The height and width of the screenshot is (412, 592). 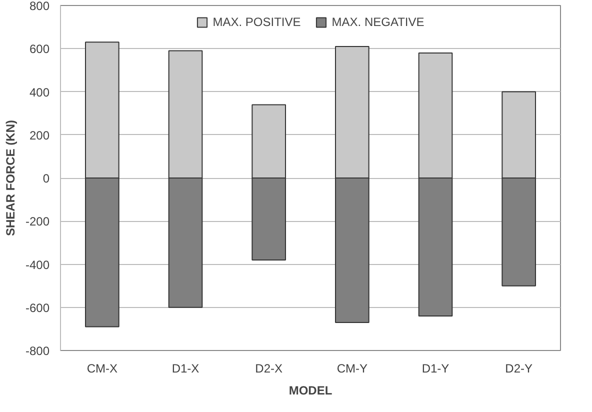 I want to click on y-tick-label: 600, so click(x=39, y=49).